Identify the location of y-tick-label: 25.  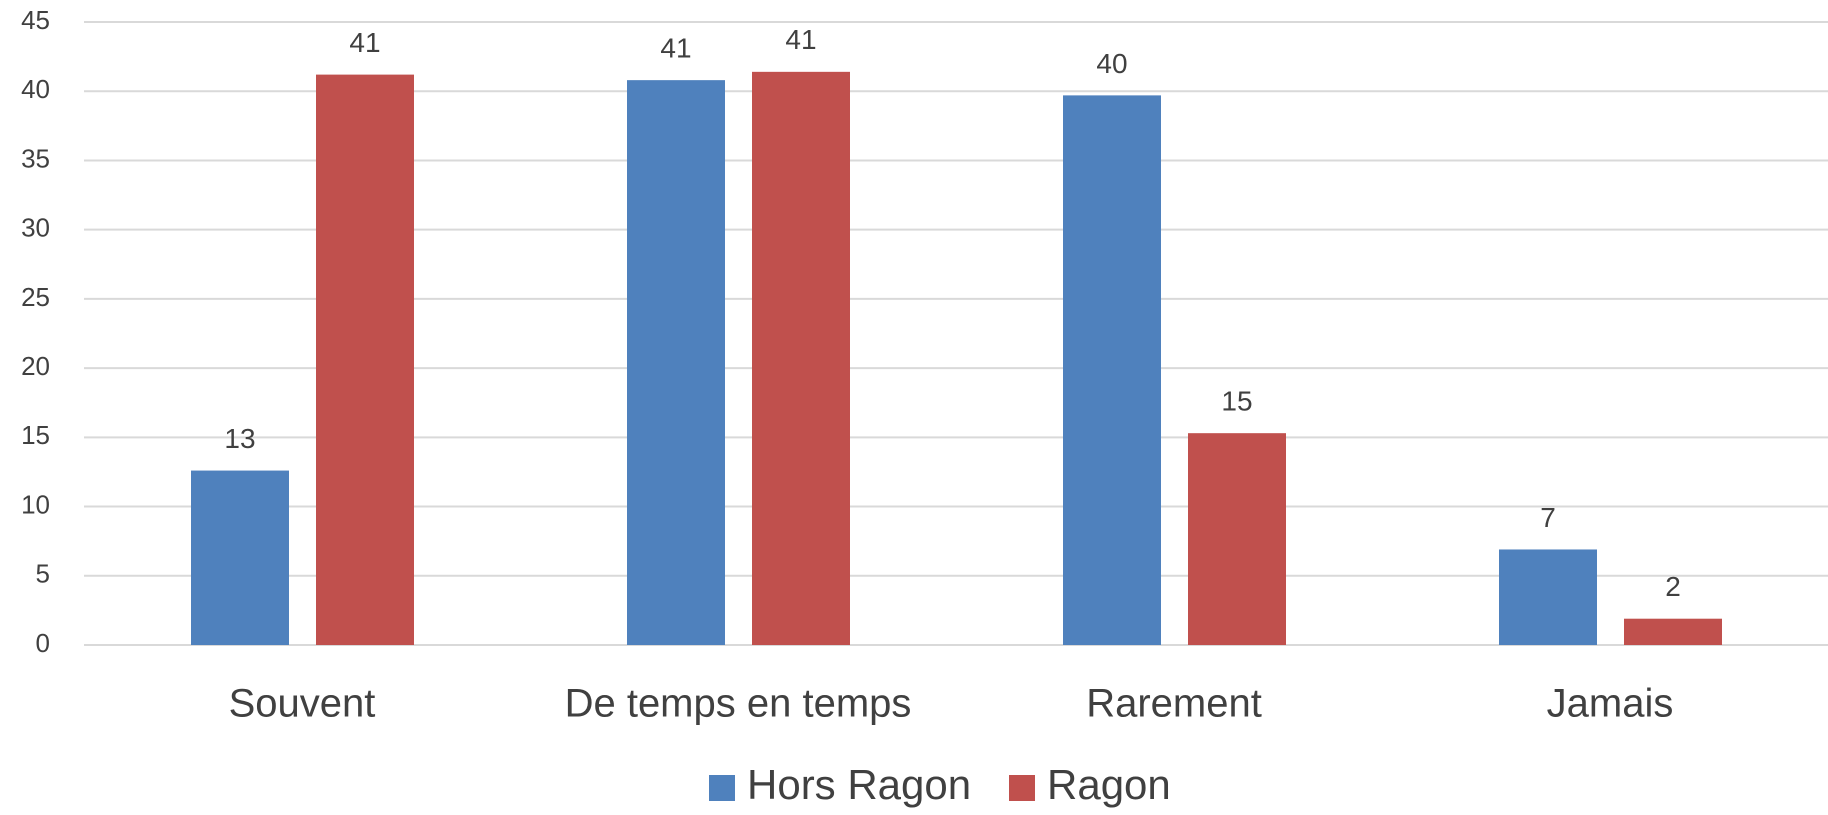
(35, 297).